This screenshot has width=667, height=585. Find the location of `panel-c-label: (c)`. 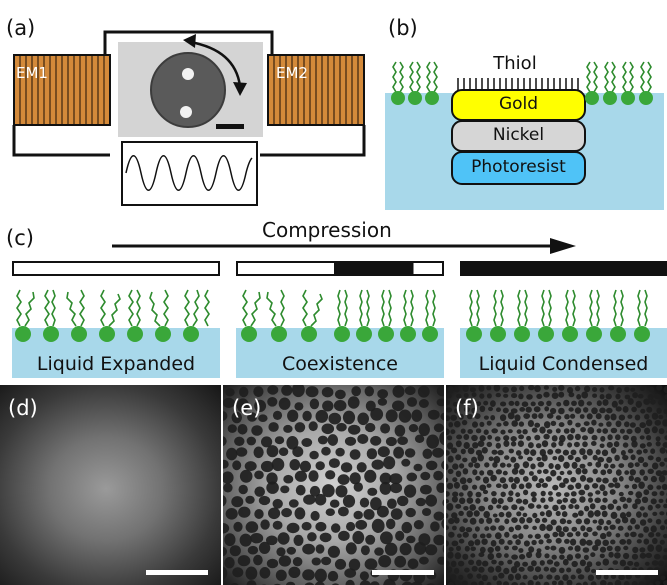

panel-c-label: (c) is located at coordinates (20, 238).